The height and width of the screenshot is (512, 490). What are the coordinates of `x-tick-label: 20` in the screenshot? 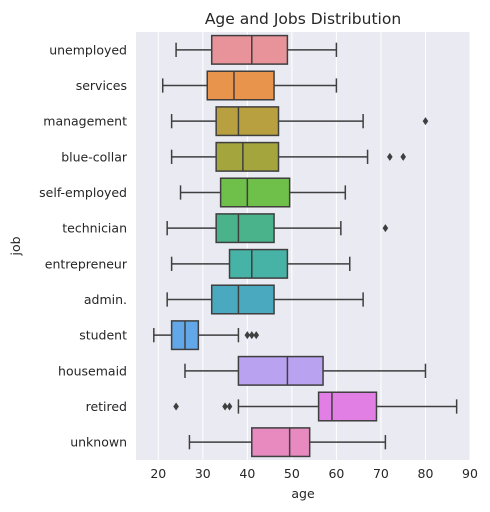 It's located at (158, 473).